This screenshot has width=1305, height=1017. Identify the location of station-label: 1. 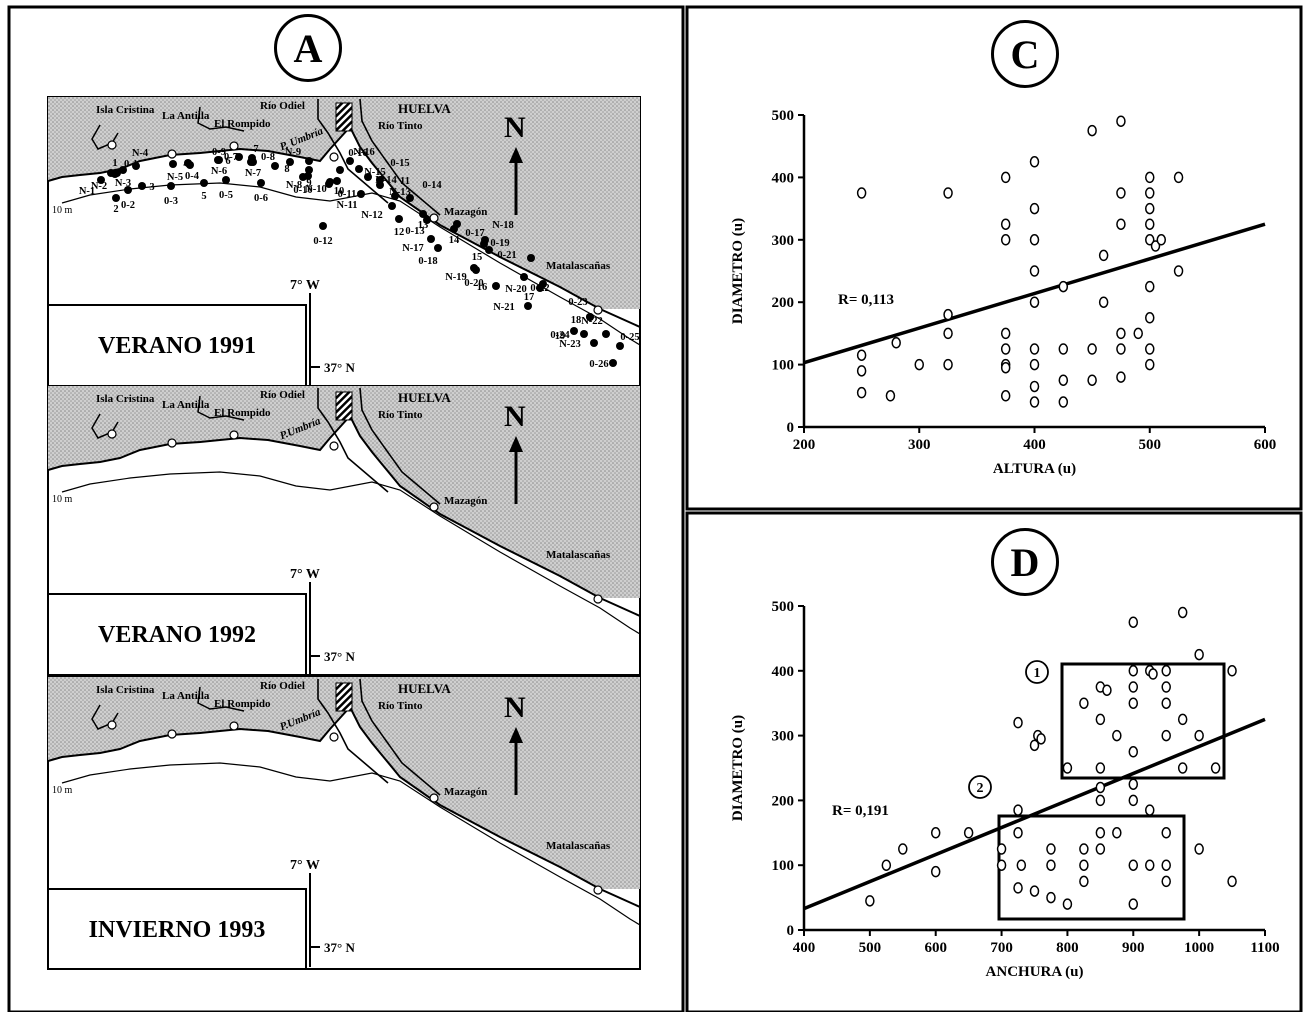
(114, 163).